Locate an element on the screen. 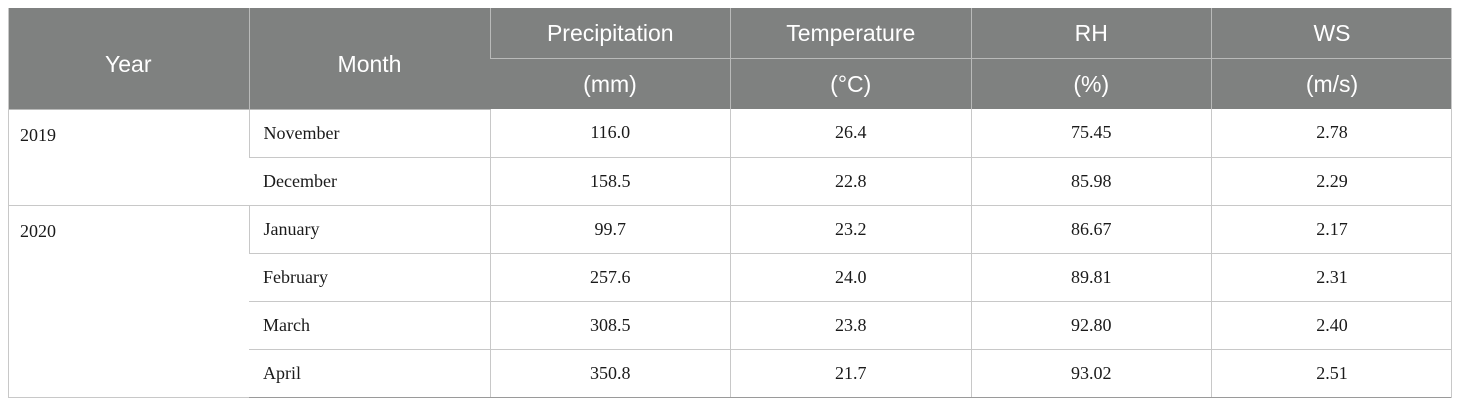  temperature-cell: 21.7 is located at coordinates (850, 374).